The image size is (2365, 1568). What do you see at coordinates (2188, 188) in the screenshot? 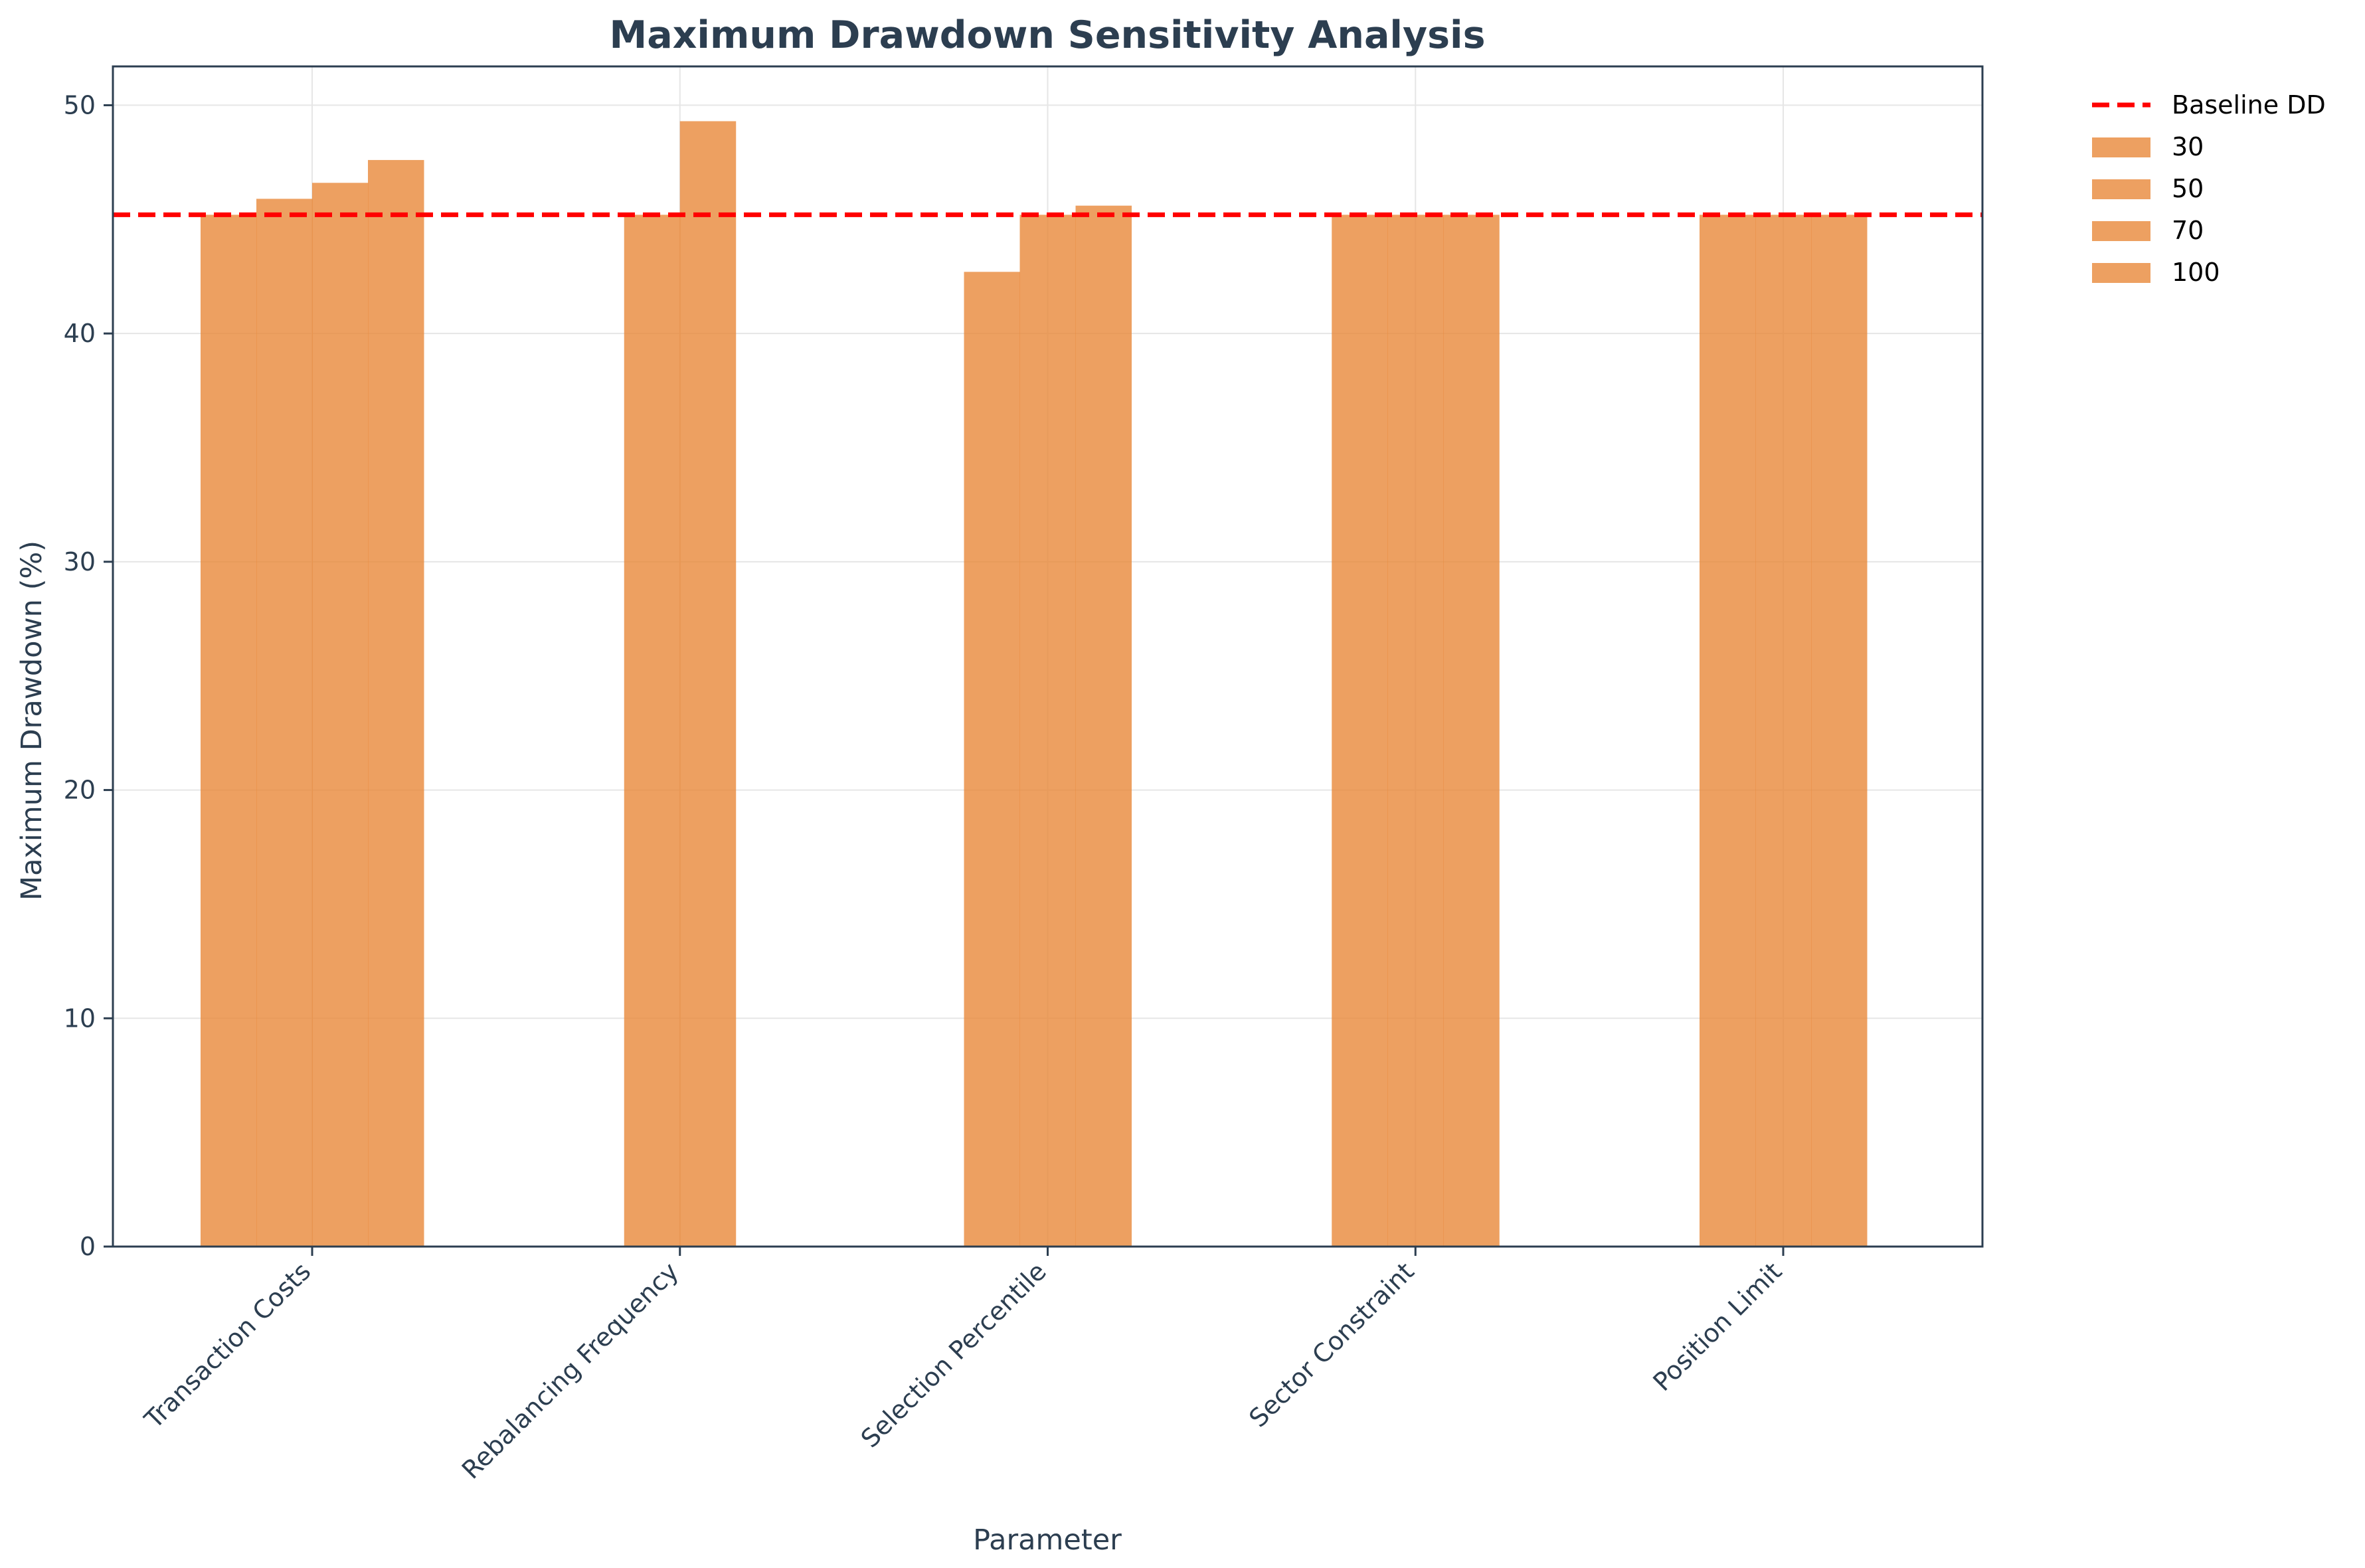
I see `legend-label: 50` at bounding box center [2188, 188].